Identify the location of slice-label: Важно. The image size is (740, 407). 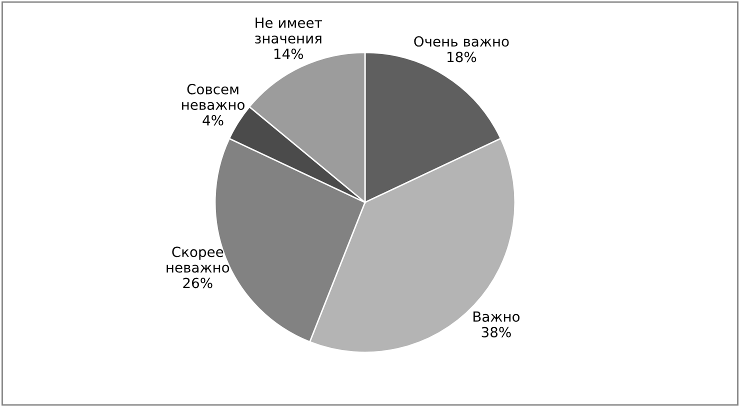
(497, 317).